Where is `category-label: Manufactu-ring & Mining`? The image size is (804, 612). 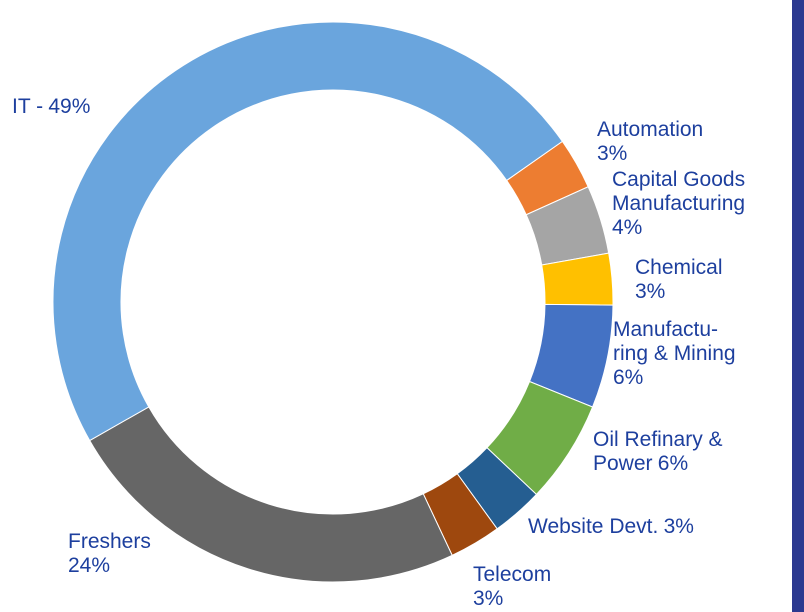
category-label: Manufactu-ring & Mining is located at coordinates (674, 341).